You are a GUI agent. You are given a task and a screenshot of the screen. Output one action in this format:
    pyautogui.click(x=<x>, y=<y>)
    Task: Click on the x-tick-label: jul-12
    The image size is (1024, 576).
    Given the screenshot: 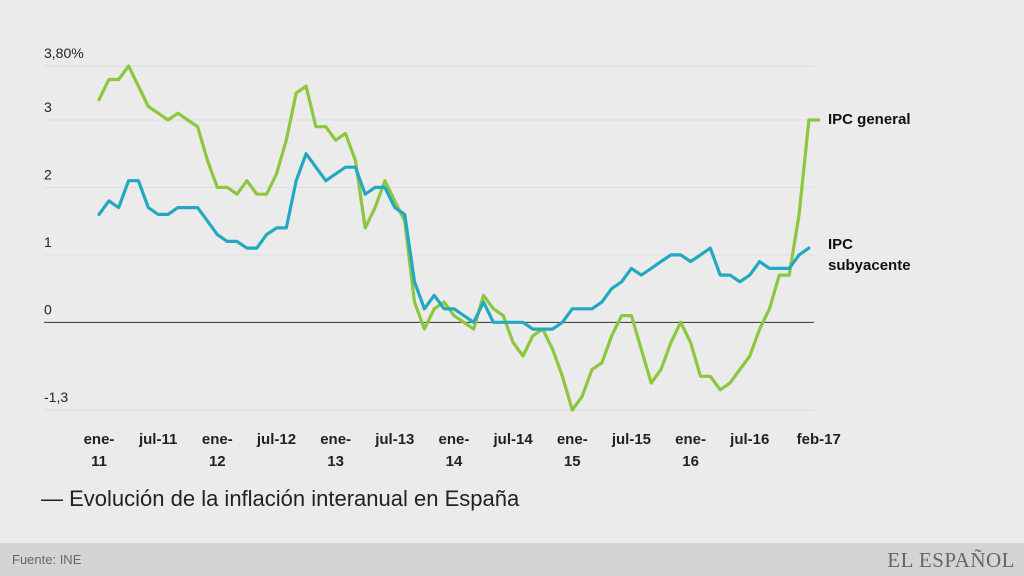 What is the action you would take?
    pyautogui.click(x=276, y=439)
    